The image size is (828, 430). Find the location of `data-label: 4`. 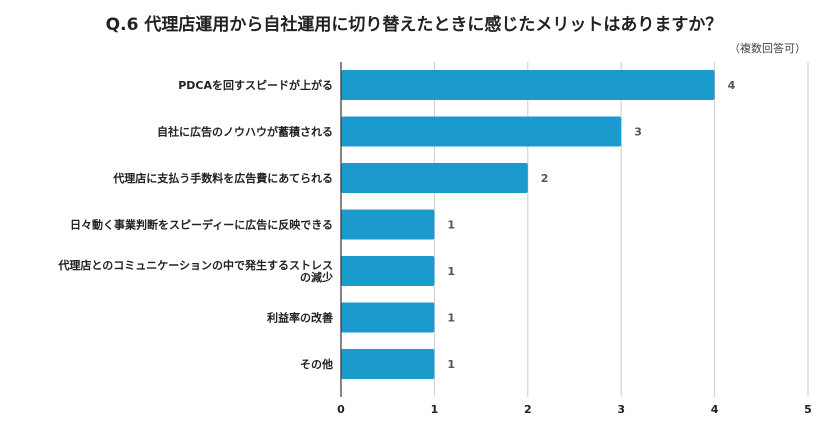

data-label: 4 is located at coordinates (732, 85).